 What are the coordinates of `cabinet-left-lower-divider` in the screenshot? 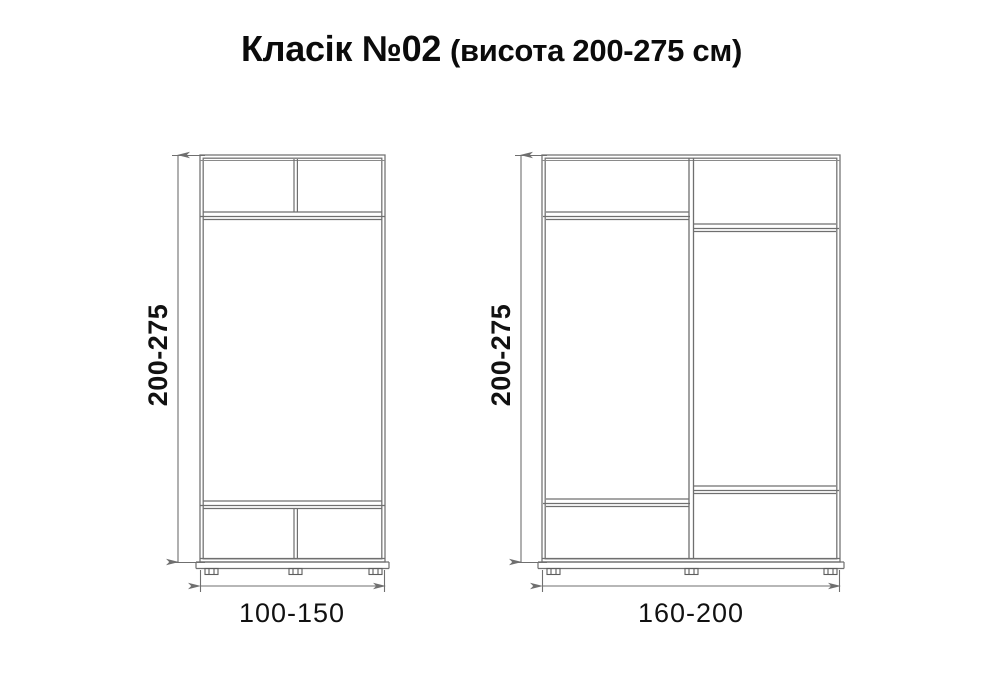 It's located at (295, 533).